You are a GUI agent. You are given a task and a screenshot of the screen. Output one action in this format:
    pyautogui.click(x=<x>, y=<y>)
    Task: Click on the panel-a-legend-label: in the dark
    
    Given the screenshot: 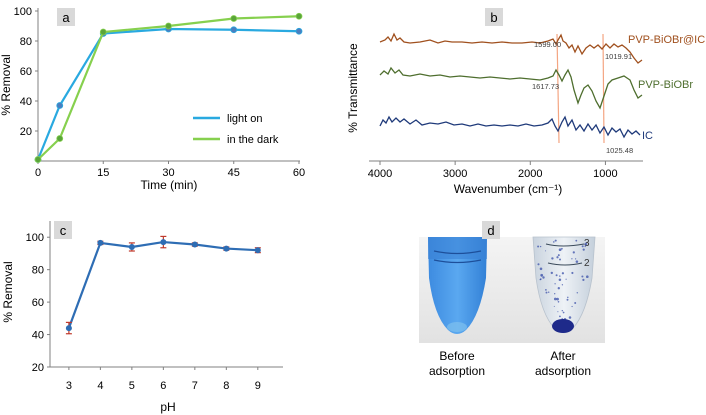 What is the action you would take?
    pyautogui.click(x=253, y=140)
    